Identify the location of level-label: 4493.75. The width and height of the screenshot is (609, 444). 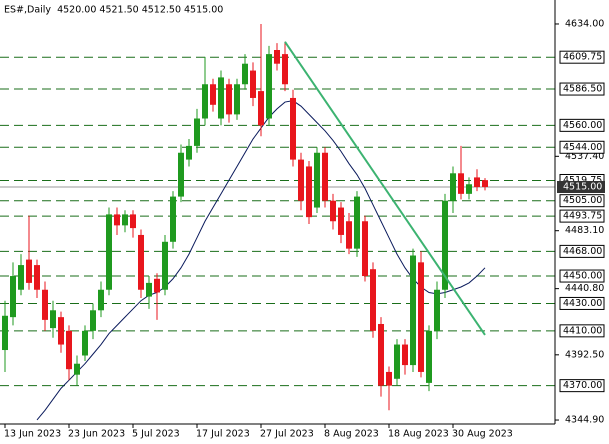
(582, 216).